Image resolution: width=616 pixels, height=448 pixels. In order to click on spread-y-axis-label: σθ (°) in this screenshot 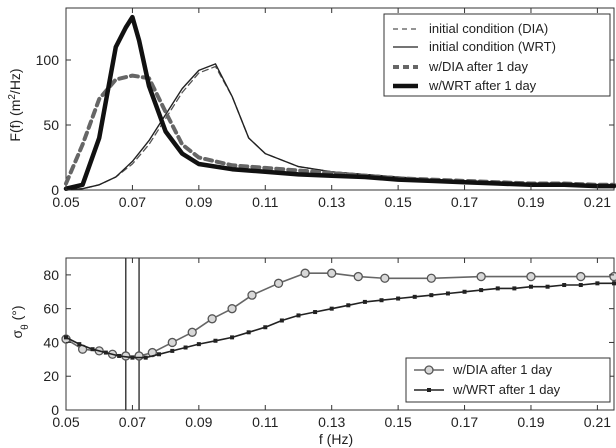, I will do `click(20, 321)`.